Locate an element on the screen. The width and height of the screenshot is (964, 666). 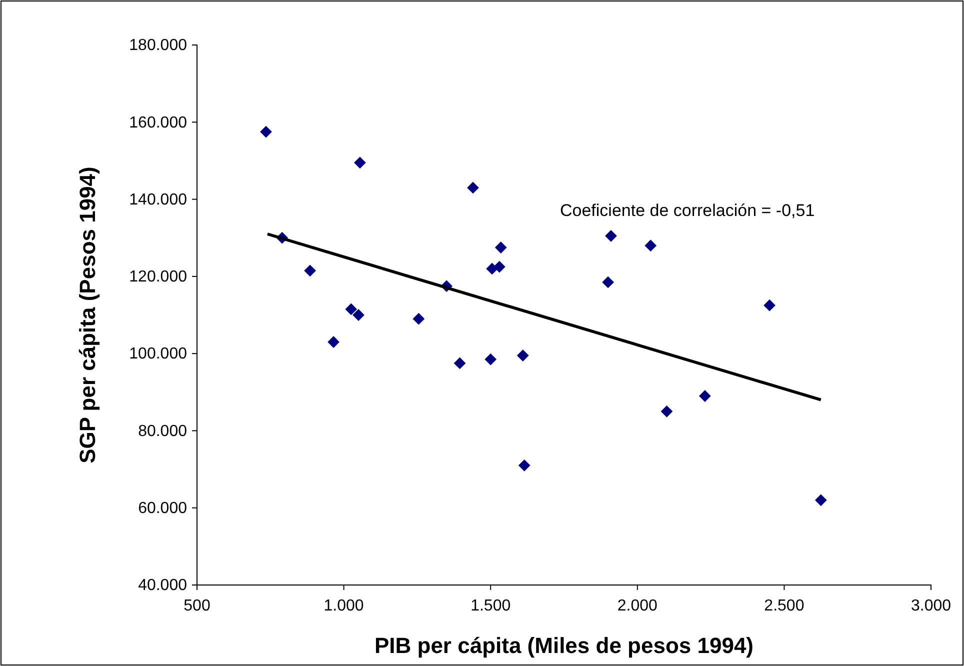
y-tick-label: 120.000 is located at coordinates (158, 277).